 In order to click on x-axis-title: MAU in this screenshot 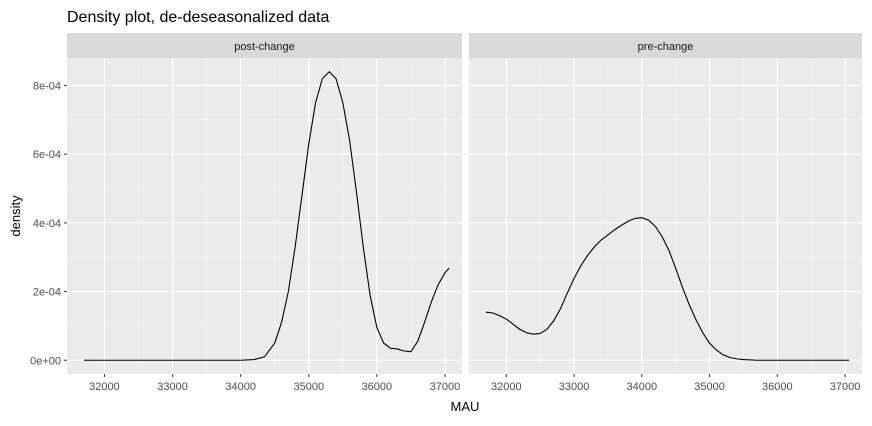, I will do `click(465, 406)`.